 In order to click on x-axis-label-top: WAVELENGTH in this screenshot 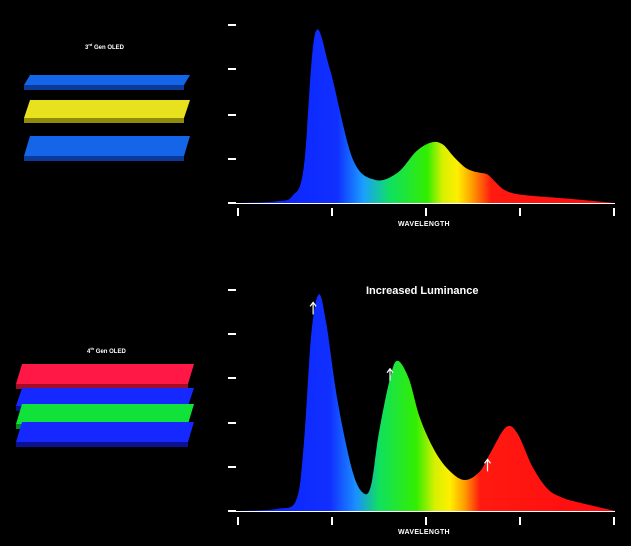, I will do `click(424, 224)`.